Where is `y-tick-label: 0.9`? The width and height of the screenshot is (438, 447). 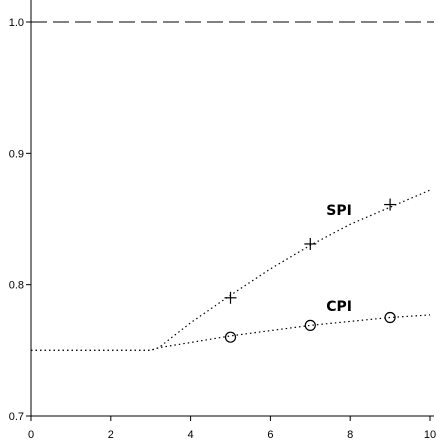 y-tick-label: 0.9 is located at coordinates (16, 154).